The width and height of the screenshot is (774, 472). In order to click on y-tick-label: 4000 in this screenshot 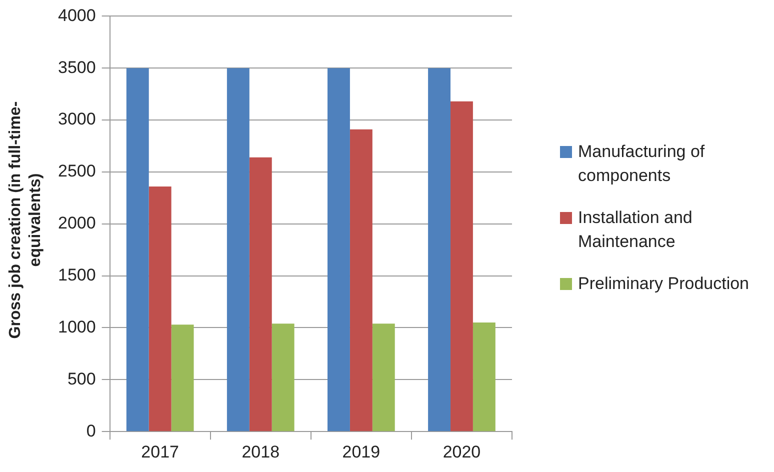, I will do `click(77, 15)`.